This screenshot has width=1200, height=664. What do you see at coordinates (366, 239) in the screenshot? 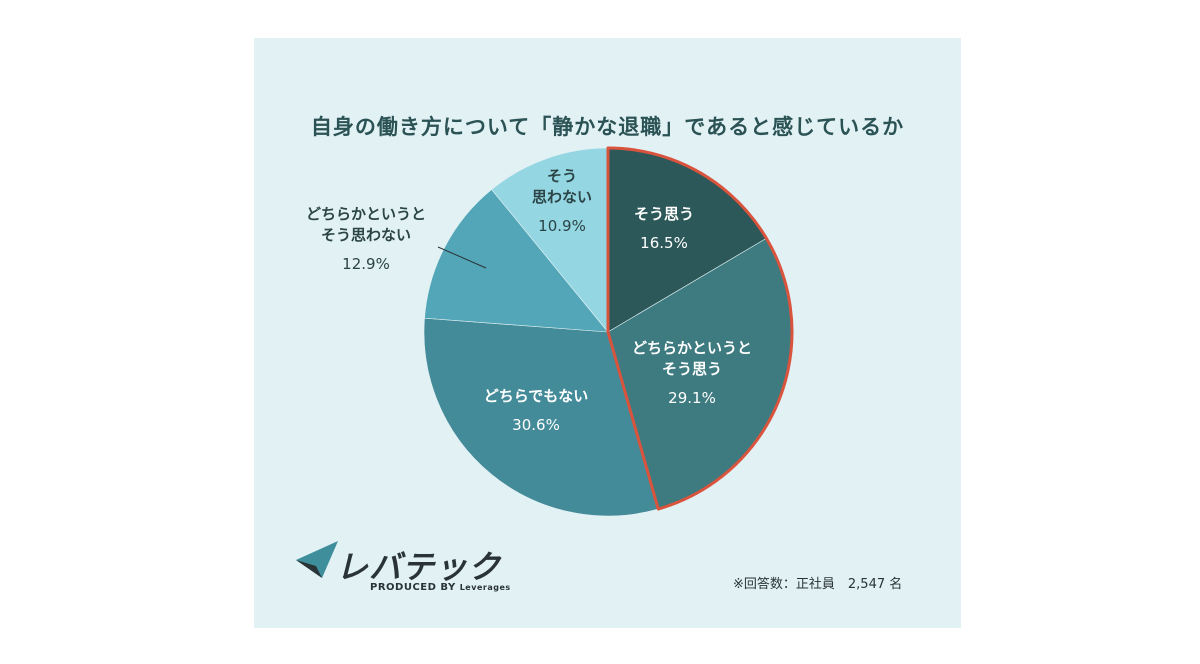
I see `slice-label-4: どちらかというとそう思わない 12.9%` at bounding box center [366, 239].